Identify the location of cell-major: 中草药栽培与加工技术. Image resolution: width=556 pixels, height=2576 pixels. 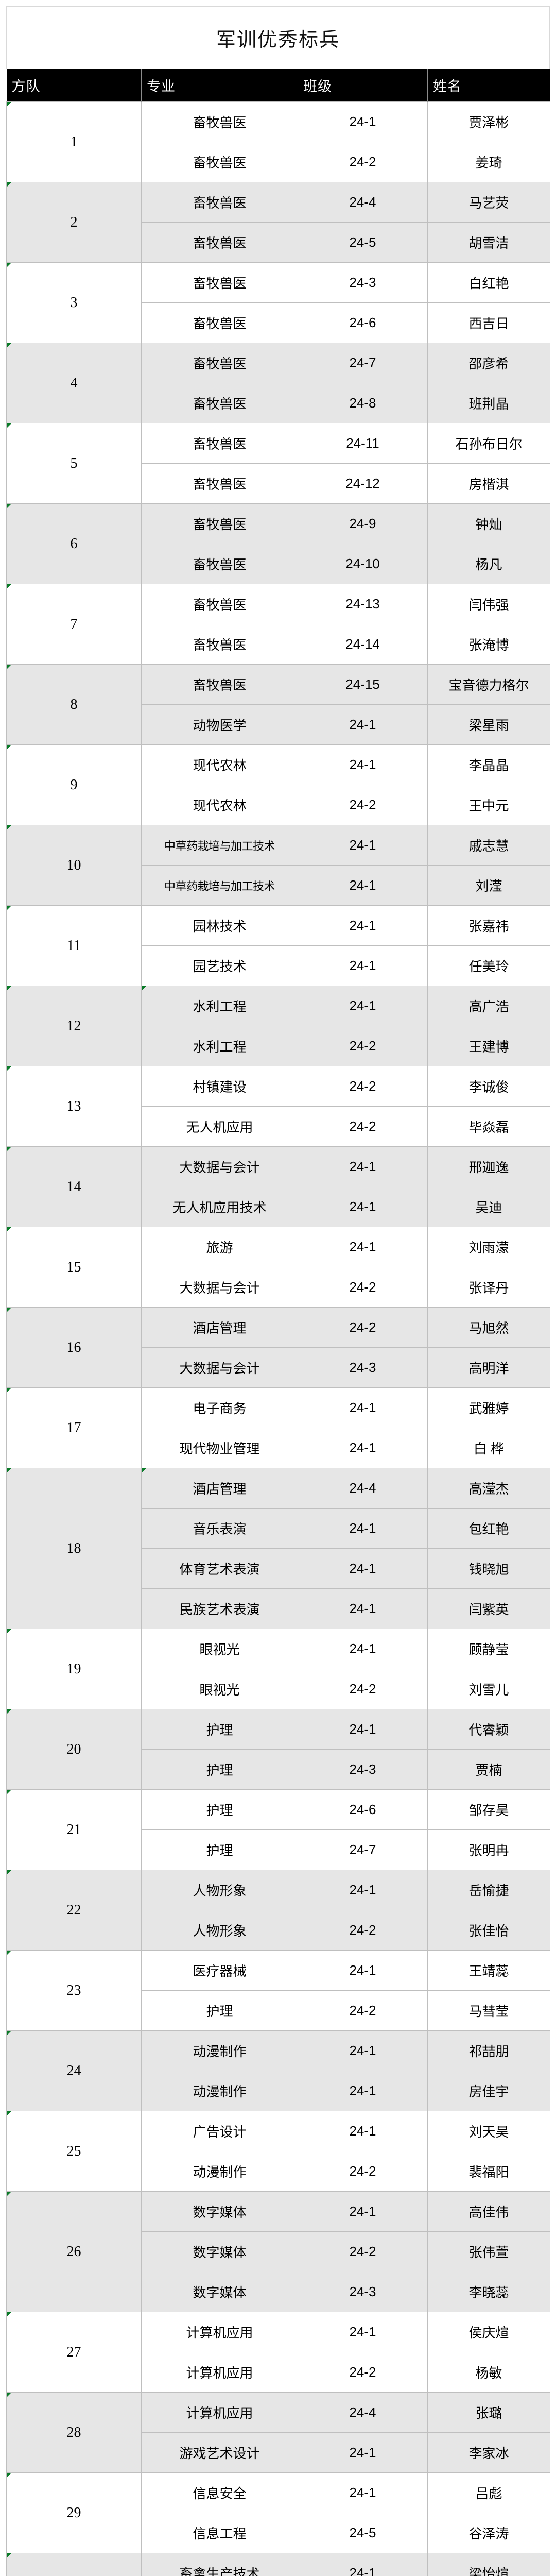
(219, 845).